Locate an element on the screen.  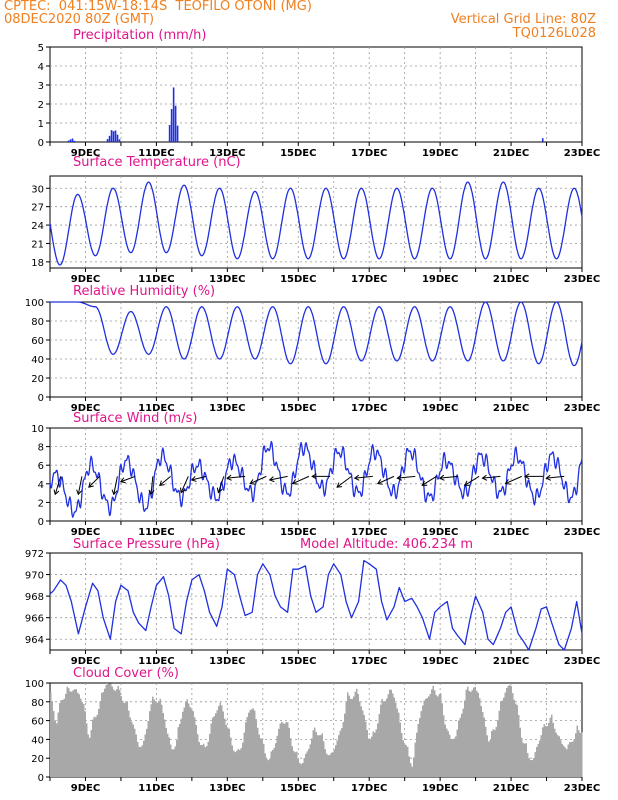
precip-date-label: 21DEC is located at coordinates (511, 153).